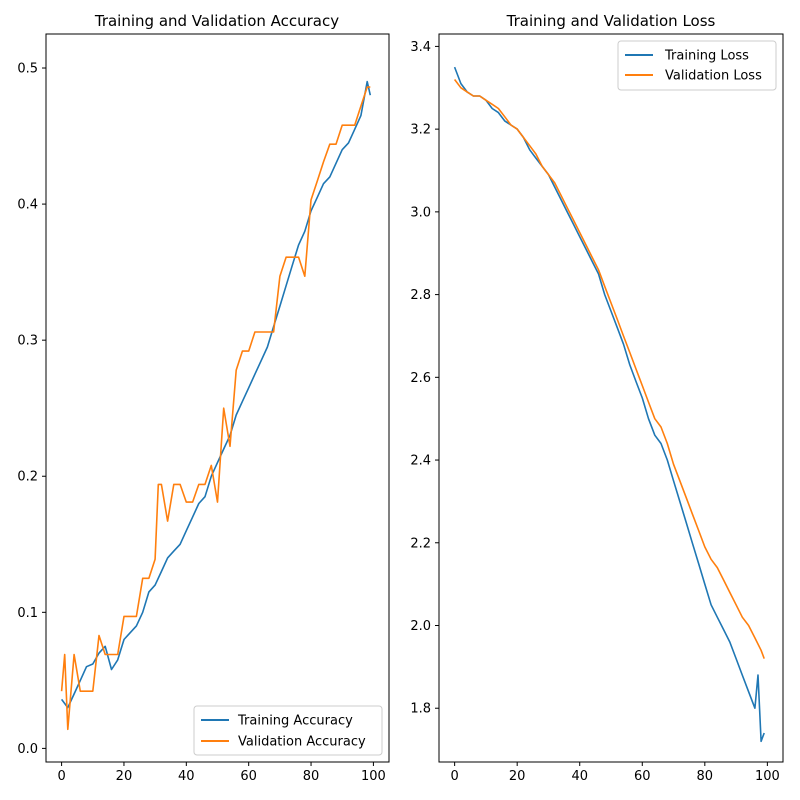 This screenshot has width=800, height=800. I want to click on loss-y-tick-label: 3.4, so click(420, 47).